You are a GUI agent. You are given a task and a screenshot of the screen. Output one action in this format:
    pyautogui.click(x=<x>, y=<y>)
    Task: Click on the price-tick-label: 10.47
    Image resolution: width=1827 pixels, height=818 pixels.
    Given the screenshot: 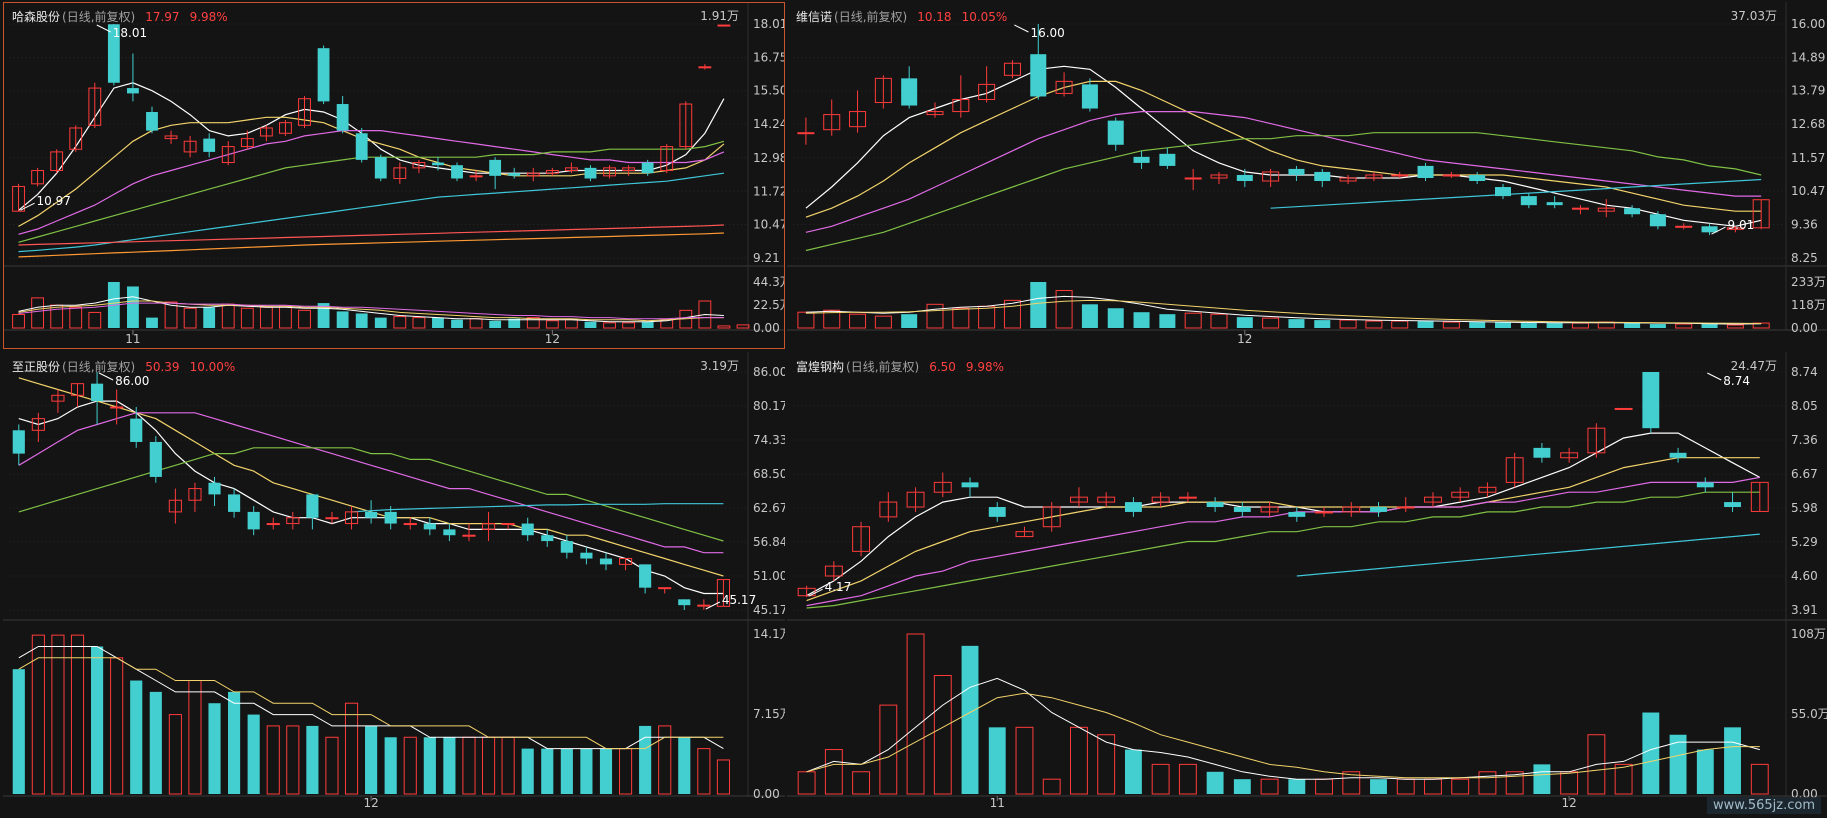 What is the action you would take?
    pyautogui.click(x=769, y=224)
    